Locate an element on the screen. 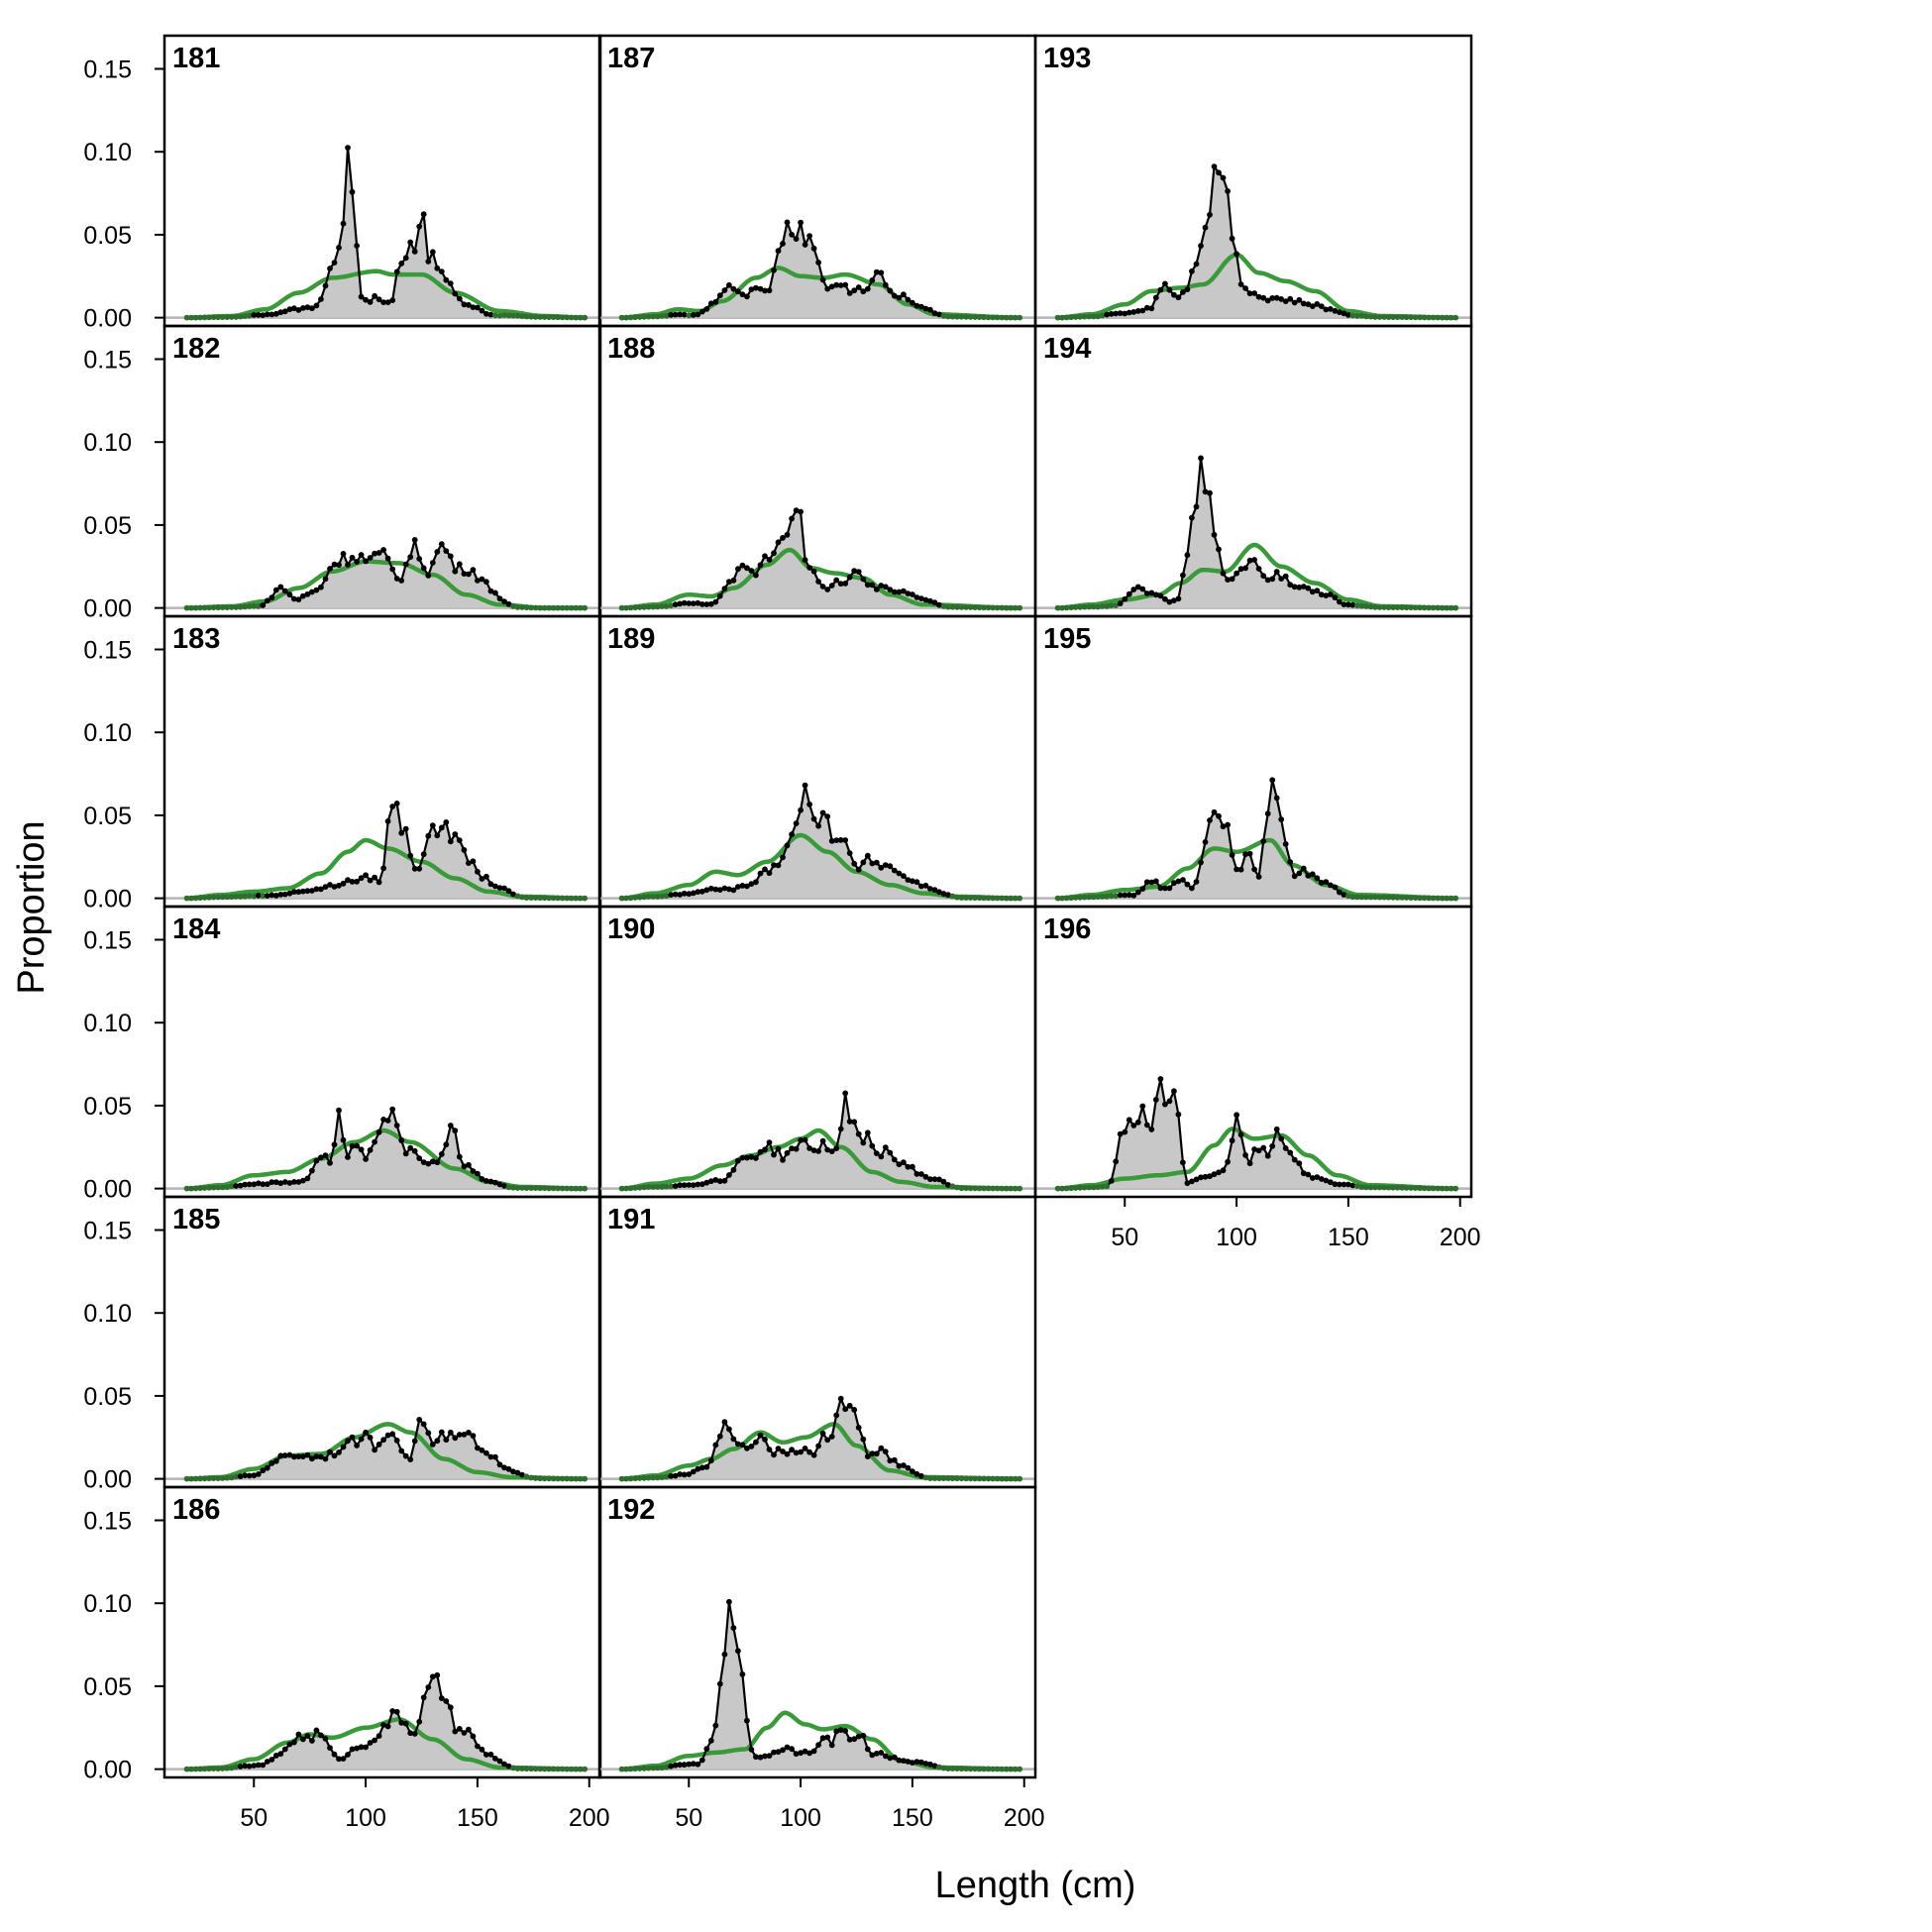 This screenshot has height=1932, width=1932. panel-label: 189 is located at coordinates (631, 639).